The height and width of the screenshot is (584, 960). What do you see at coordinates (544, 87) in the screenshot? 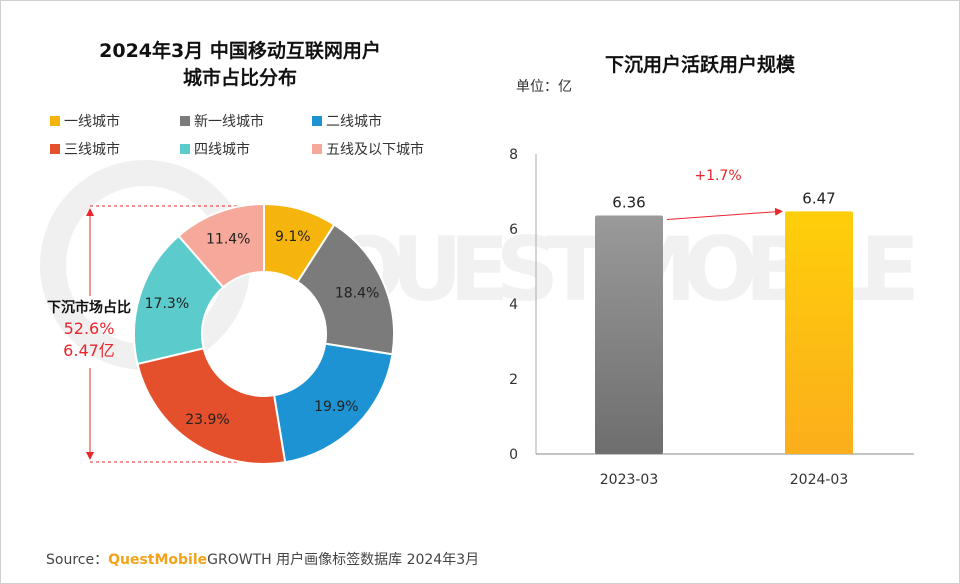
I see `unit-label: 单位：亿` at bounding box center [544, 87].